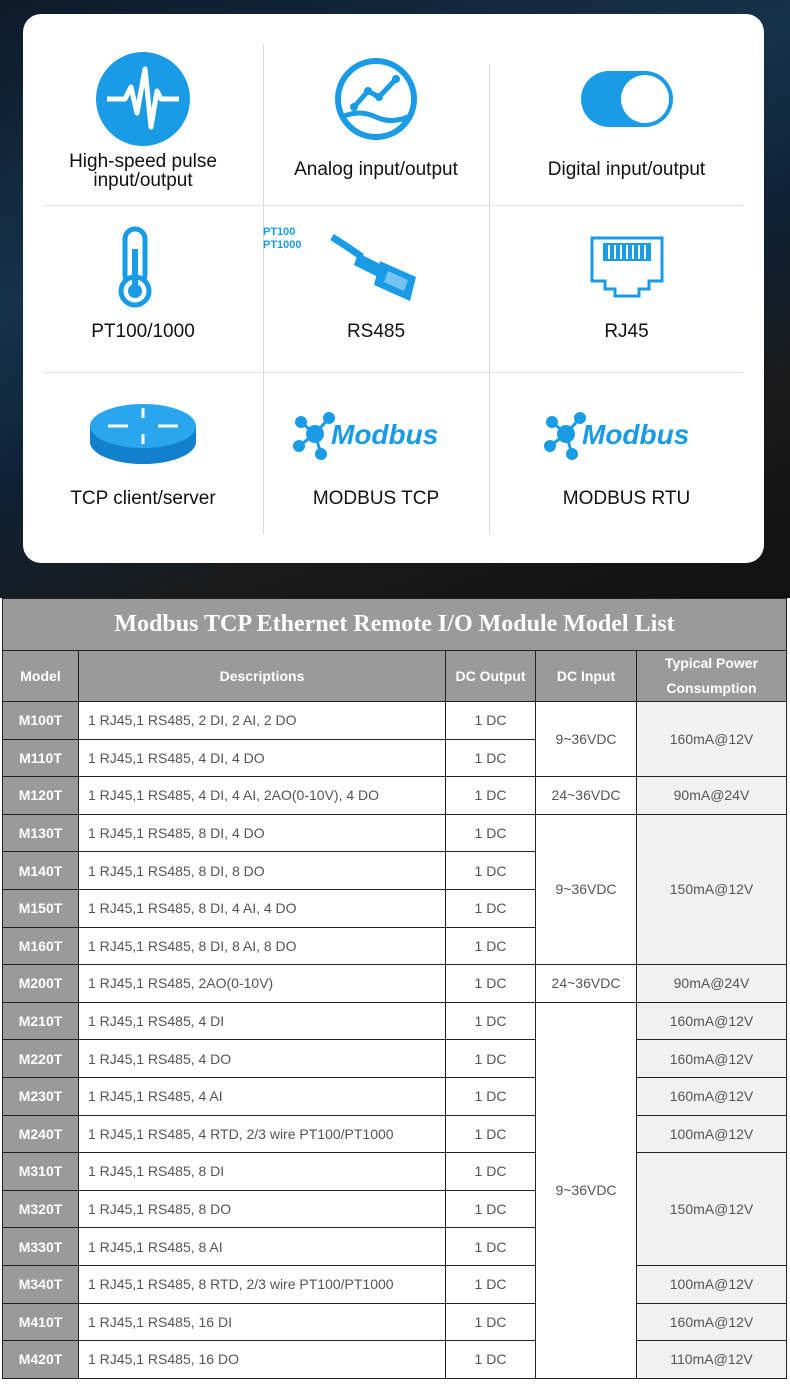 The width and height of the screenshot is (790, 1395). Describe the element at coordinates (40, 1246) in the screenshot. I see `model-cell: M330T` at that location.